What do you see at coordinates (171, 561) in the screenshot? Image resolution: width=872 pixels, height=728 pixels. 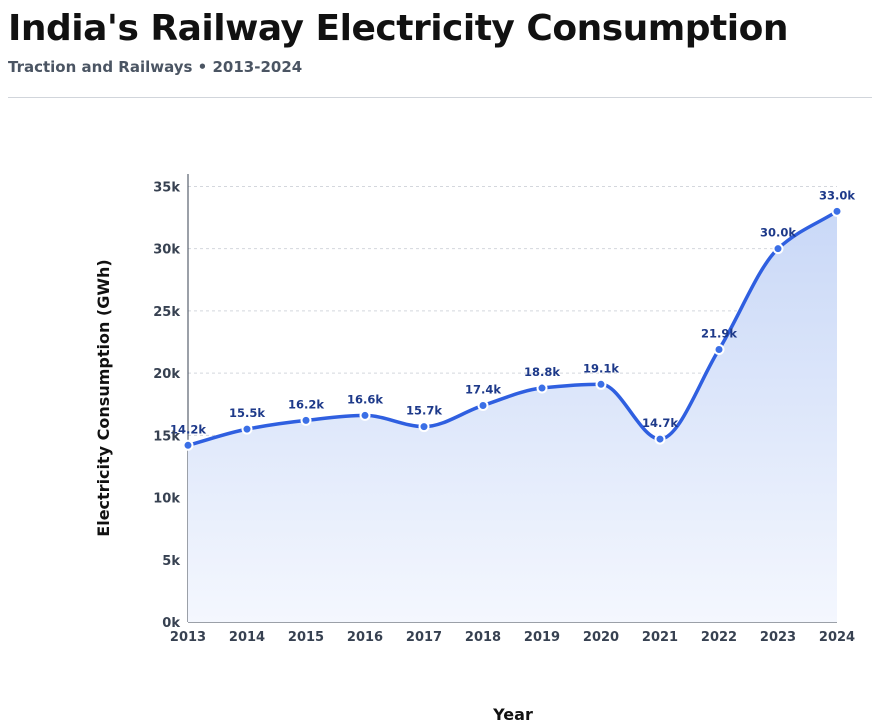 I see `y-tick-label: 5k` at bounding box center [171, 561].